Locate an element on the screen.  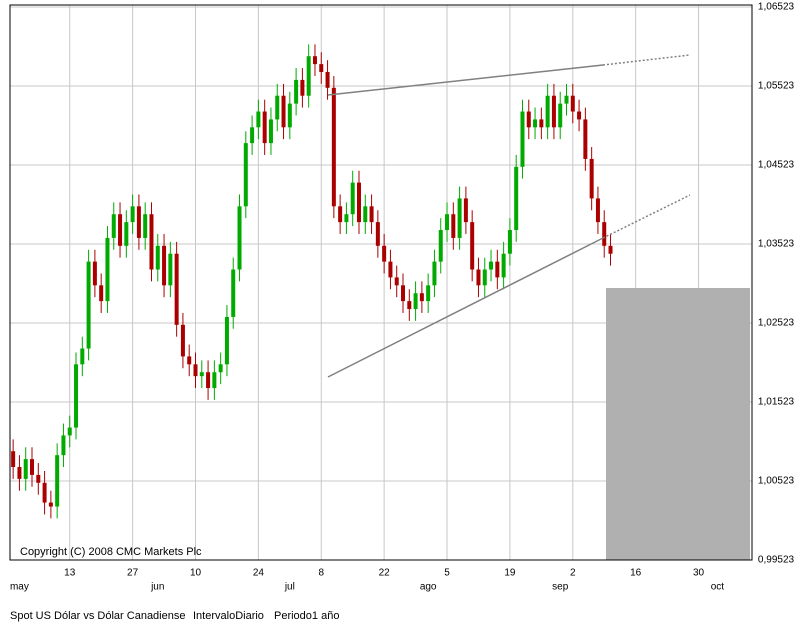
x-tick-label: 13 is located at coordinates (70, 573).